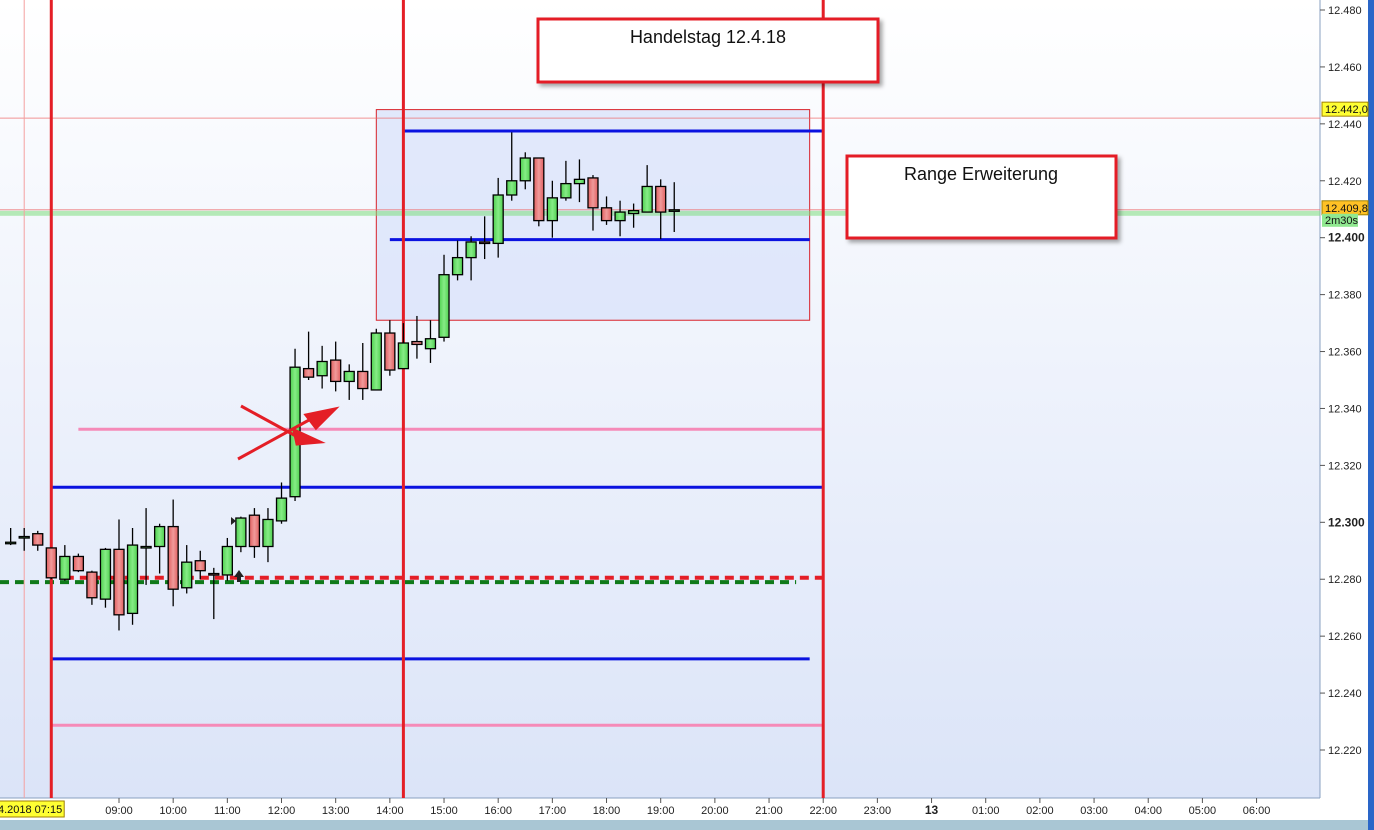 The image size is (1374, 830). I want to click on x-tick-label: 16:00, so click(498, 811).